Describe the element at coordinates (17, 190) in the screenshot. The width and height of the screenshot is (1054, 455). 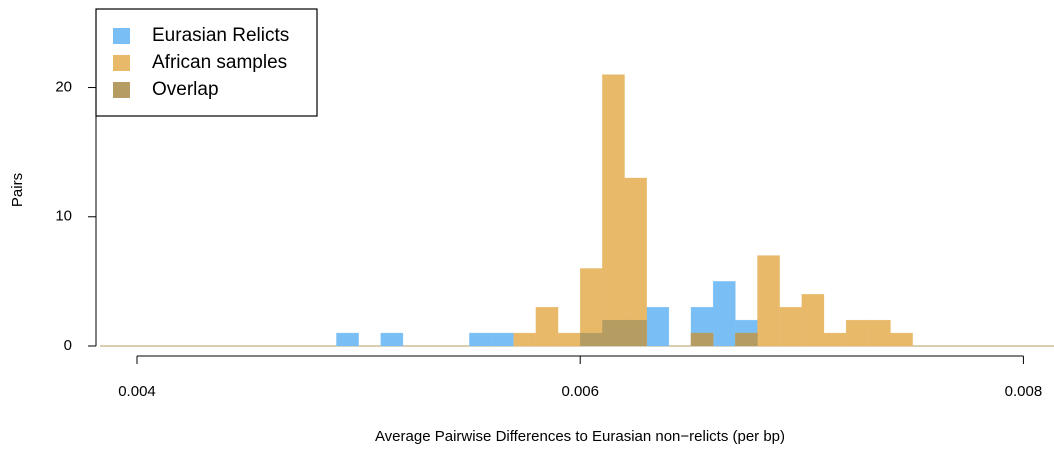
I see `y-axis-title: Pairs` at that location.